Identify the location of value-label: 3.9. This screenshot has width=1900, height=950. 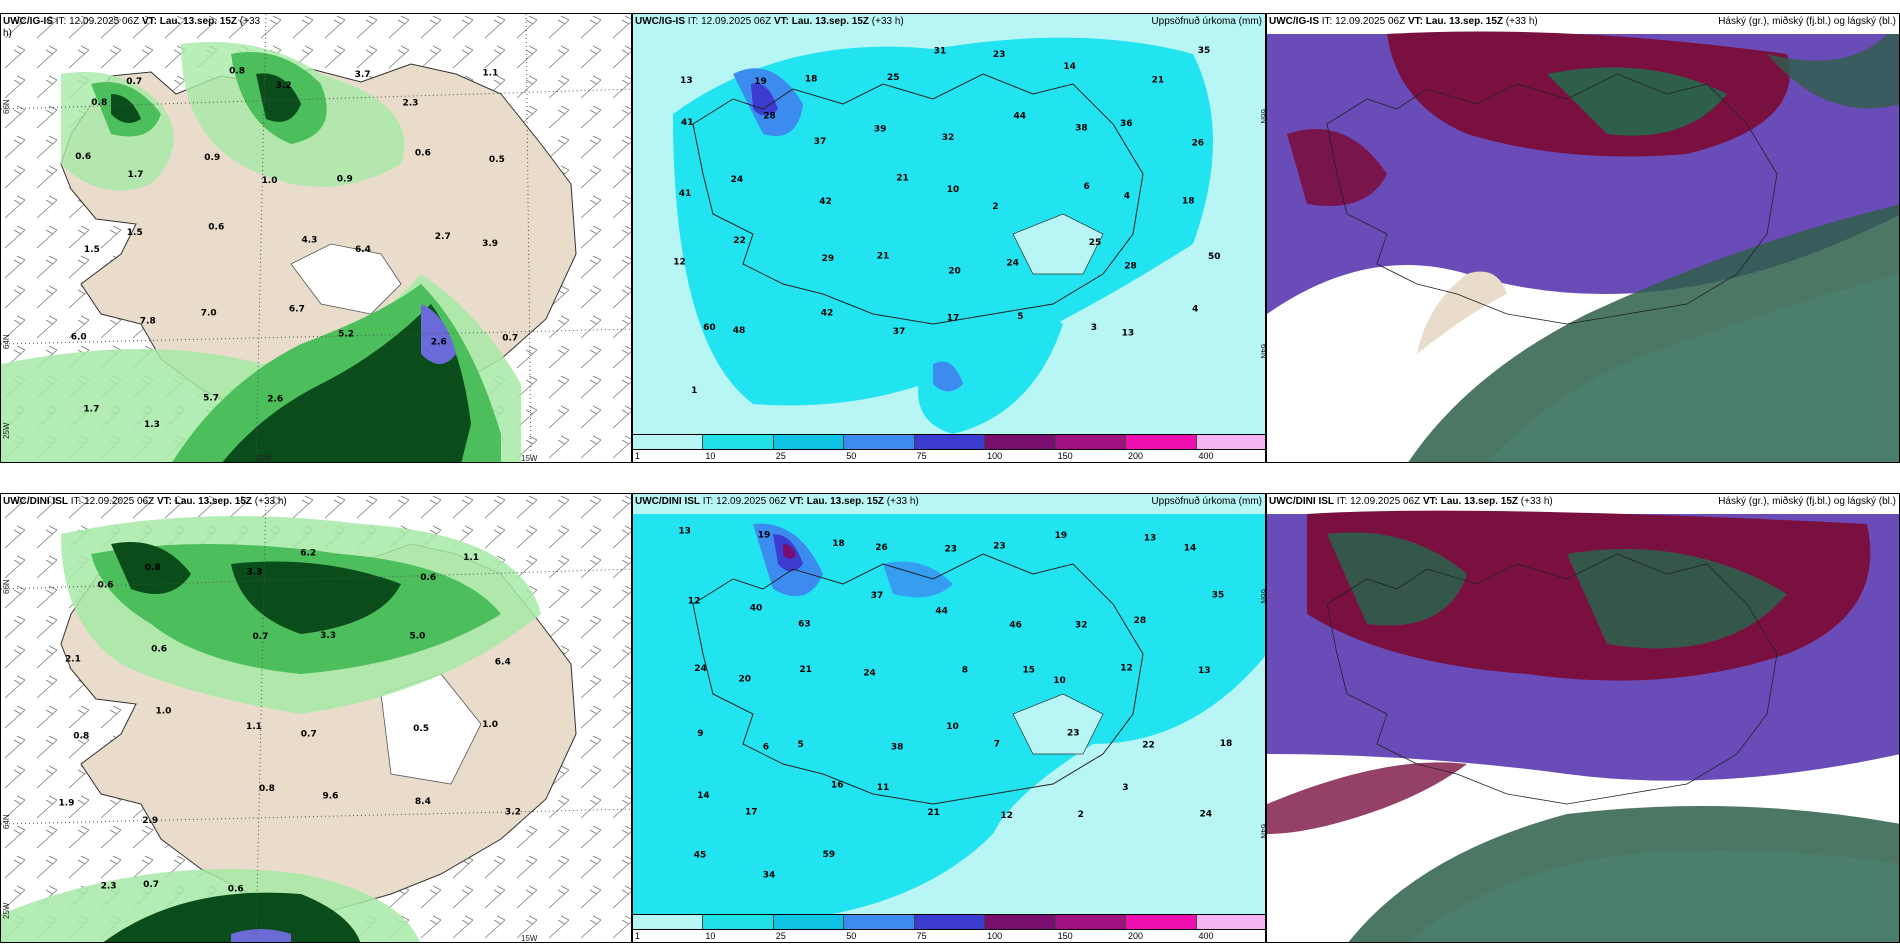
(490, 244).